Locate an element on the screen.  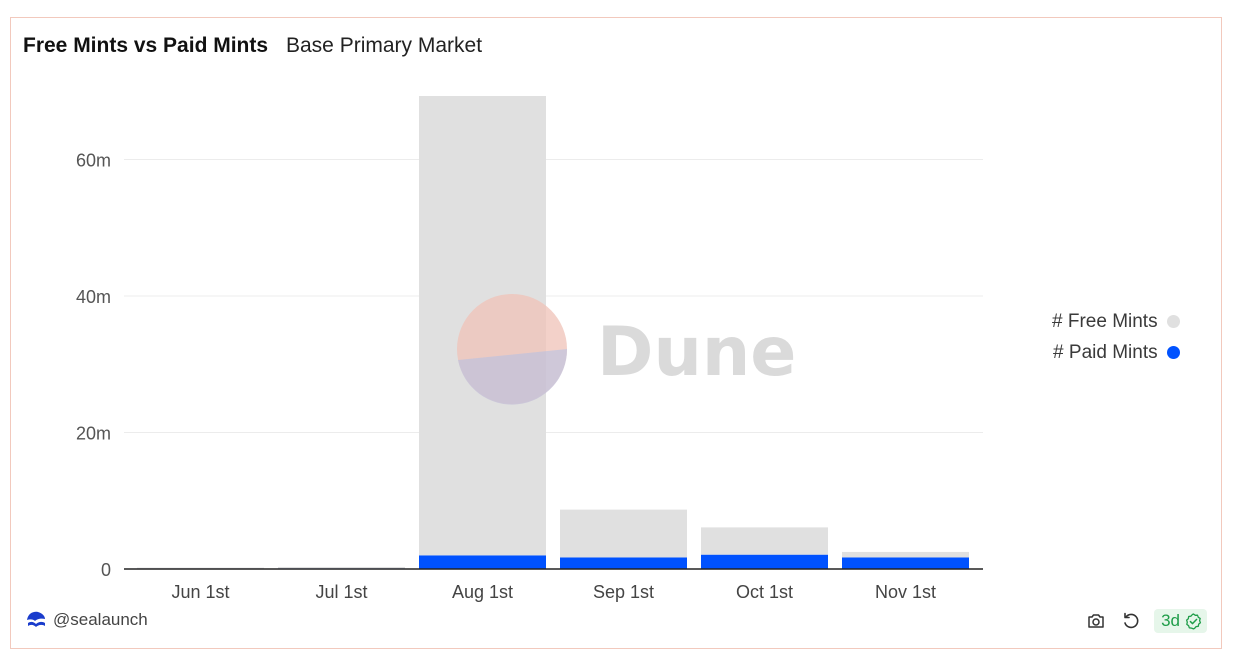
refresh-age-badge: 3d is located at coordinates (1180, 621).